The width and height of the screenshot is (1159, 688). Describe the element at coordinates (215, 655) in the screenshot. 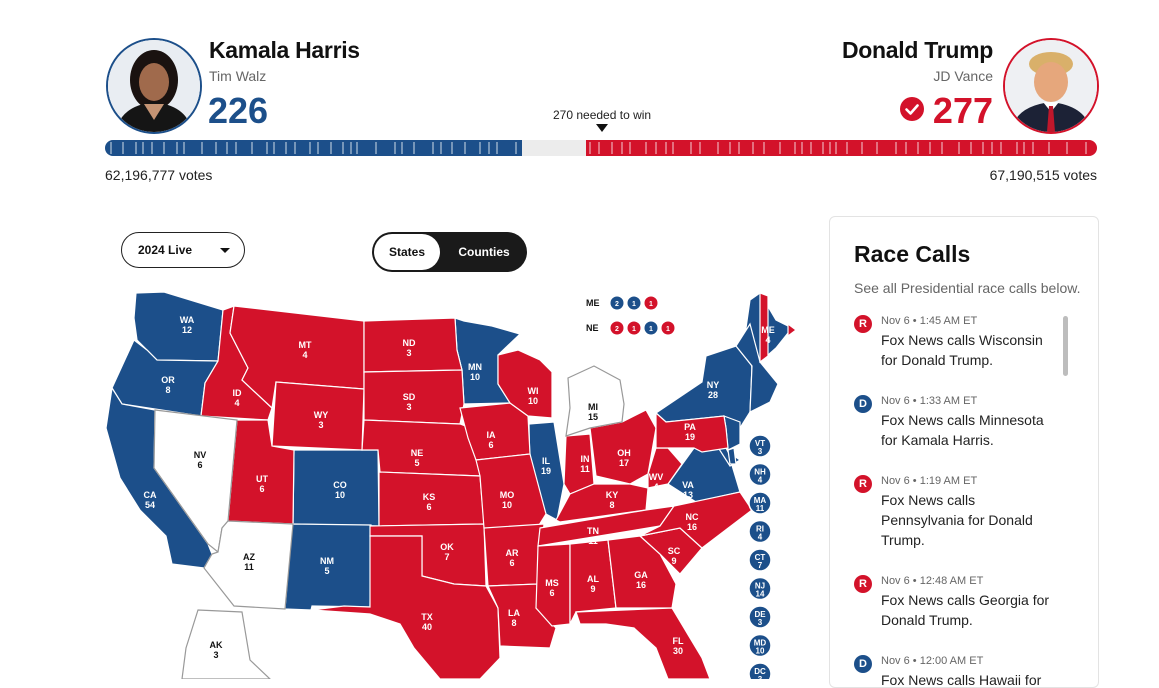

I see `map-ev-ak: 3` at that location.